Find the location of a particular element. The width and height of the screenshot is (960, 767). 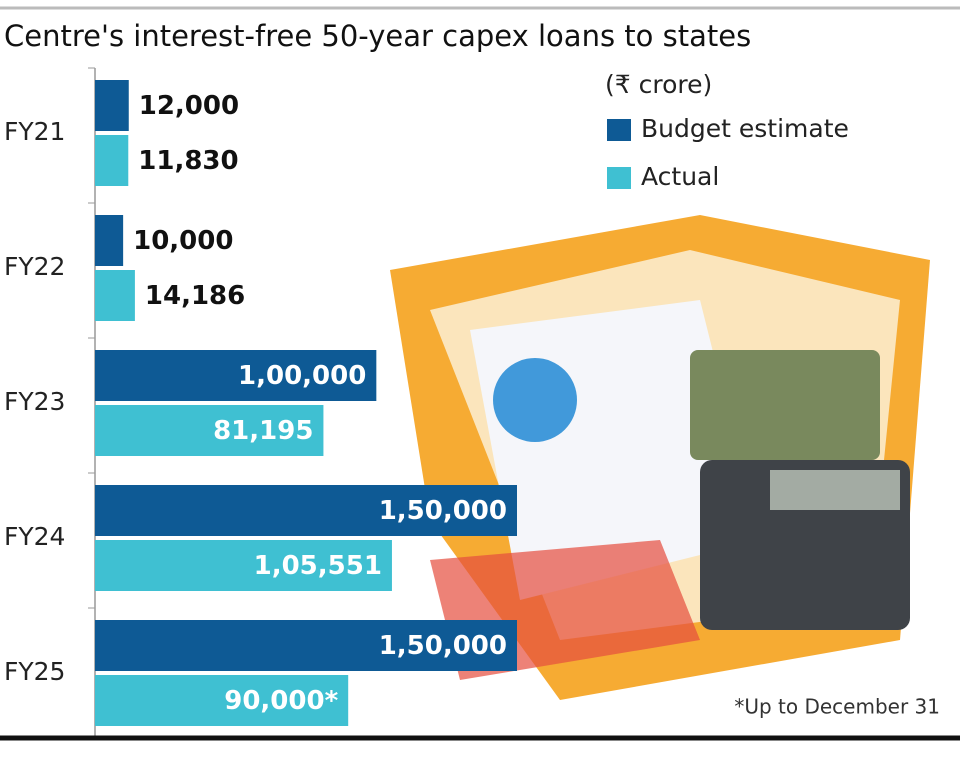

footnote: *Up to December 31 is located at coordinates (837, 707).